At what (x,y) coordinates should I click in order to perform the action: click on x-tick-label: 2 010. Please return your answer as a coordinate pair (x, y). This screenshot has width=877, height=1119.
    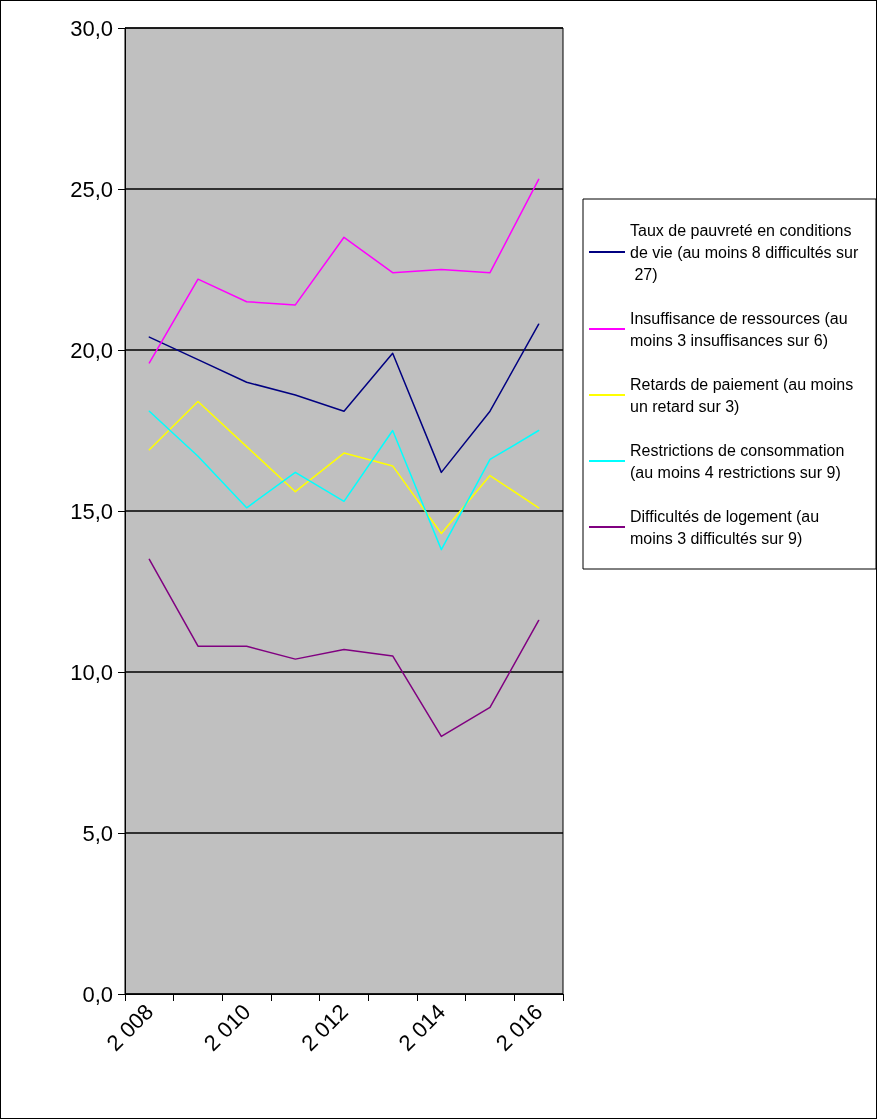
    Looking at the image, I should click on (227, 1027).